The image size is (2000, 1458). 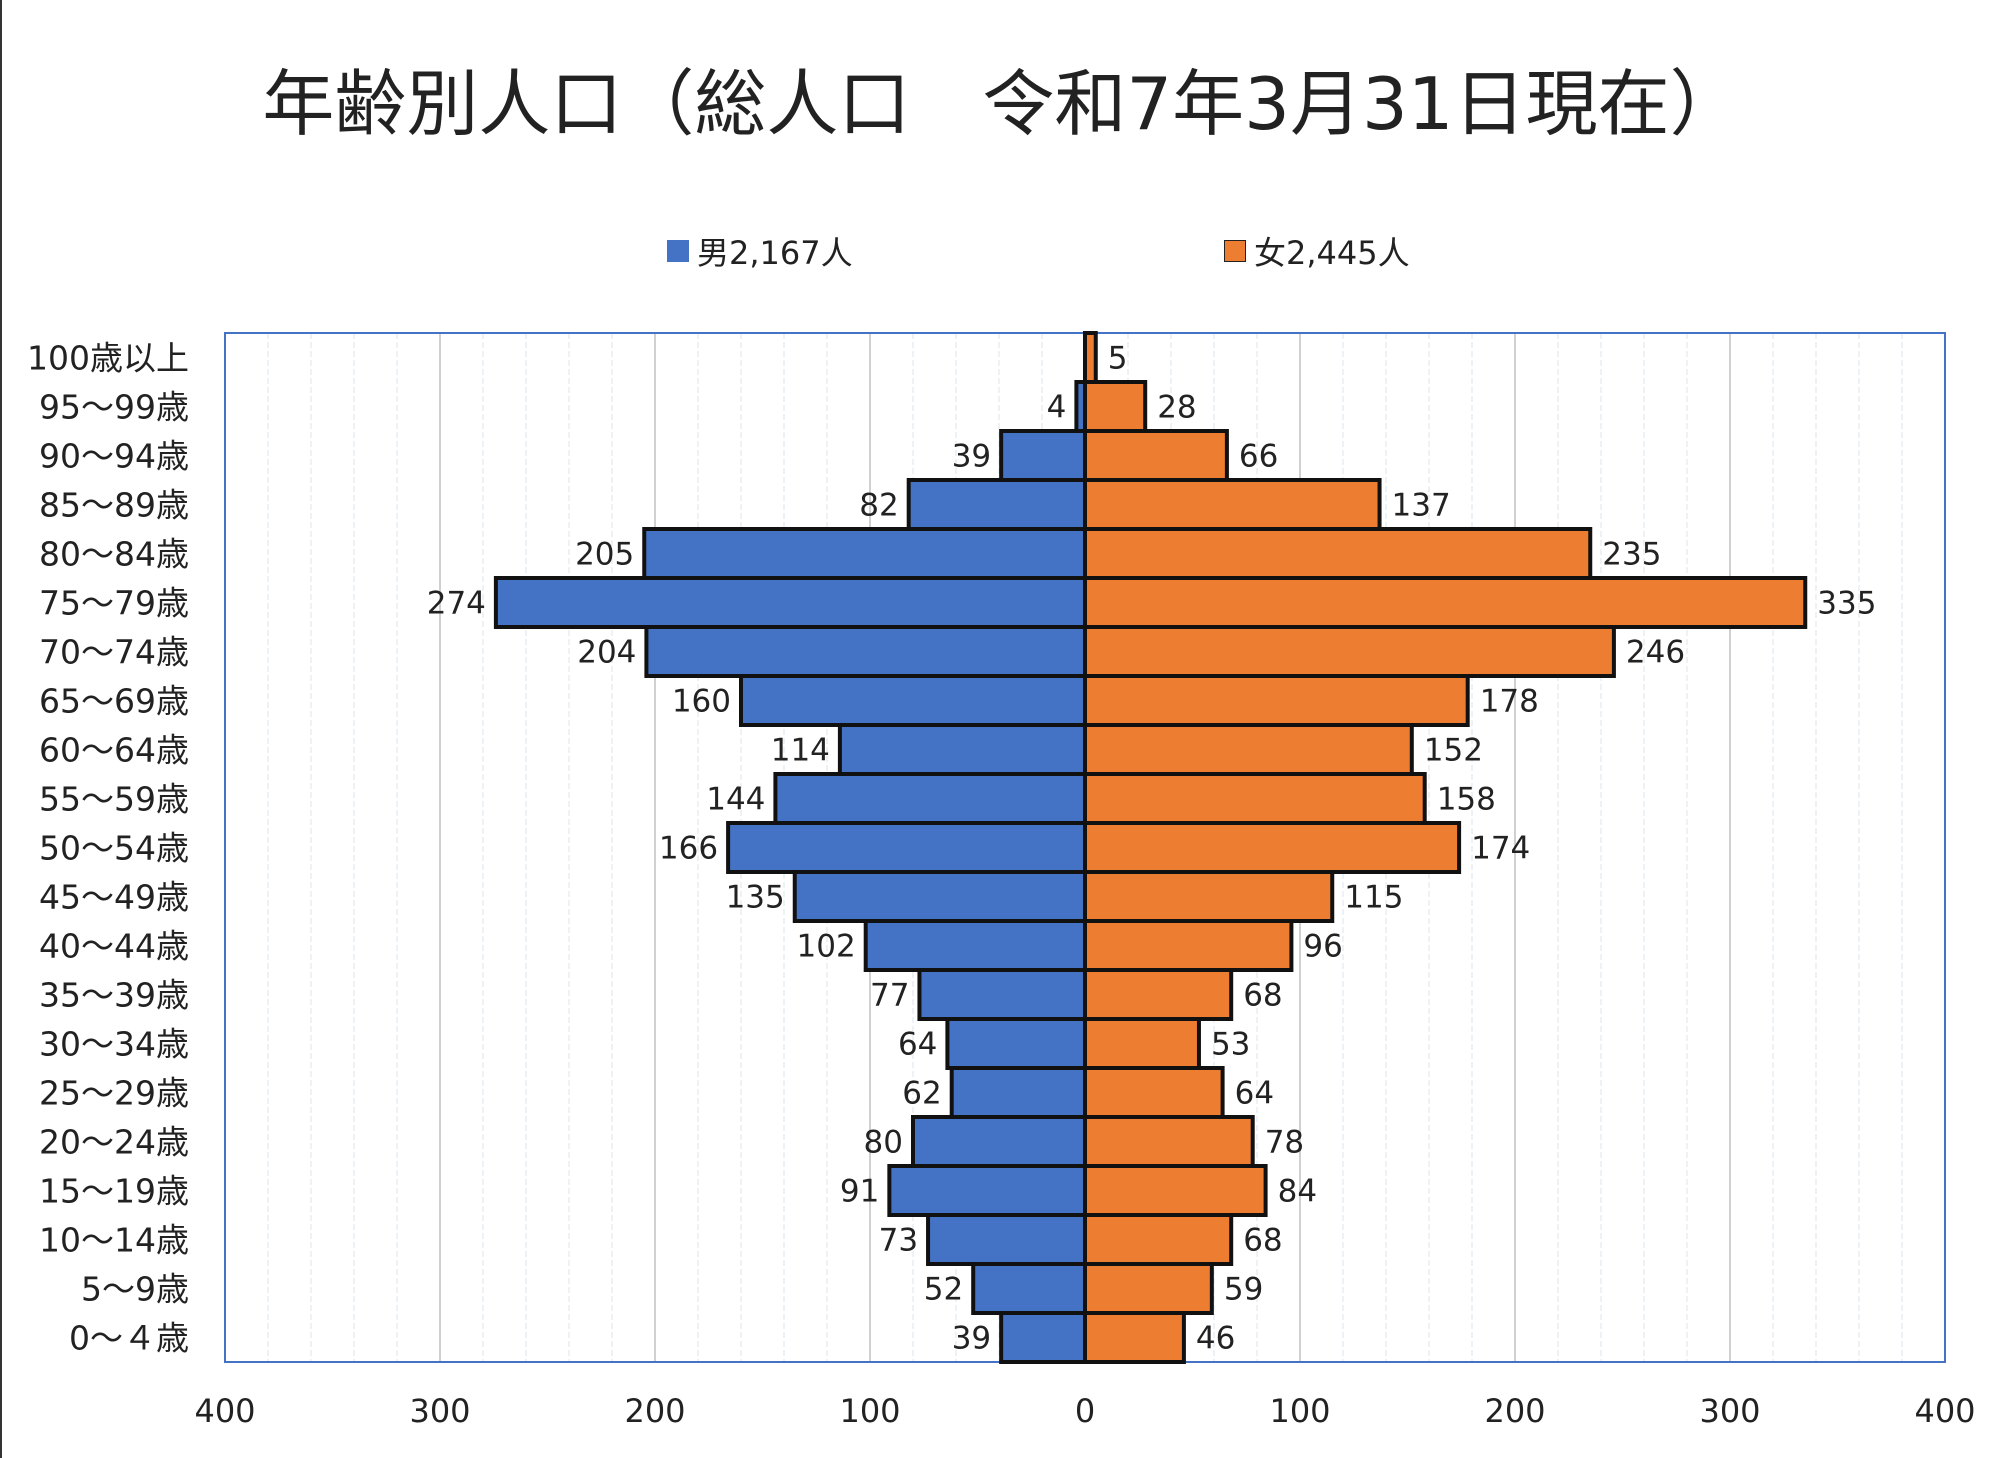 I want to click on y-tick-label: 40～44歳, so click(x=114, y=946).